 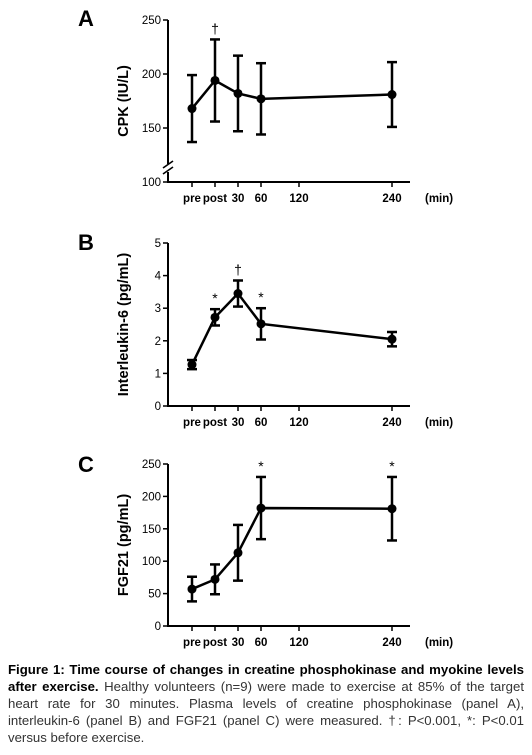 I want to click on panel-a-x-tick-label: 60, so click(x=261, y=199).